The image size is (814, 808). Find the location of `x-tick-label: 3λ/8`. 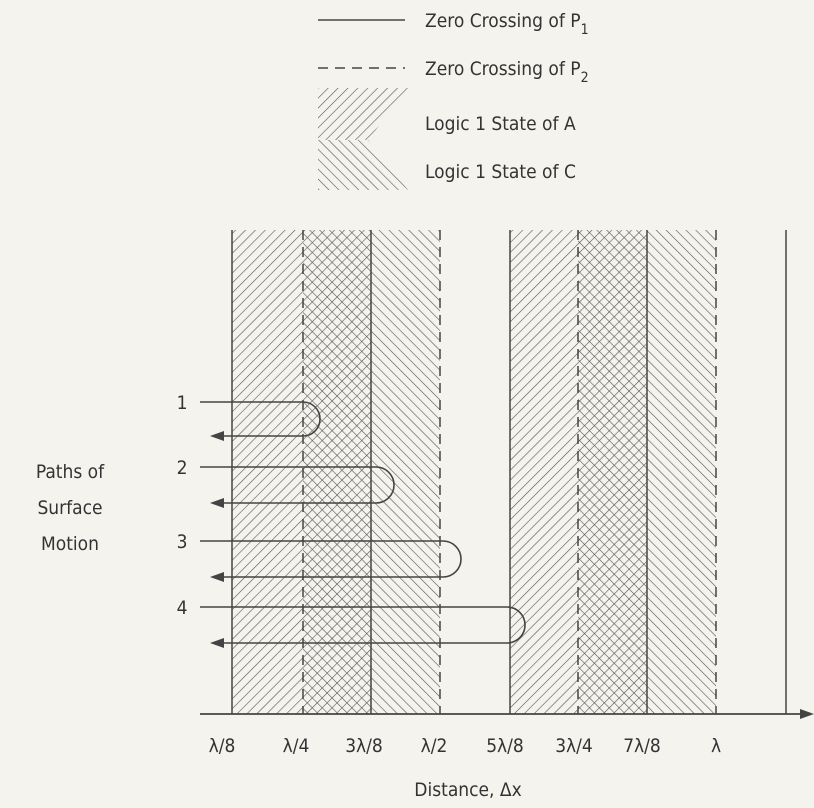

x-tick-label: 3λ/8 is located at coordinates (364, 746).